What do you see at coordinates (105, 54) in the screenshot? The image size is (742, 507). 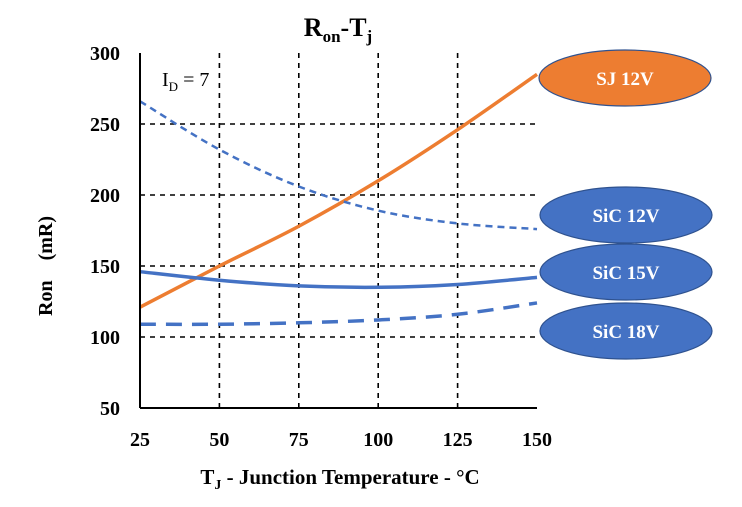 I see `y-tick-label-5: 300` at bounding box center [105, 54].